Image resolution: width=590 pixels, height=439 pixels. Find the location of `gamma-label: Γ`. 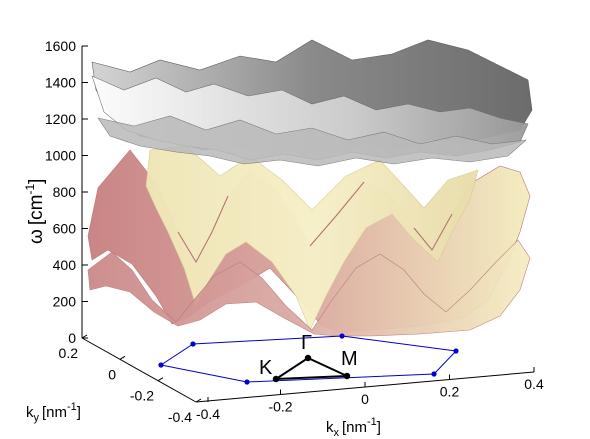

gamma-label: Γ is located at coordinates (306, 343).